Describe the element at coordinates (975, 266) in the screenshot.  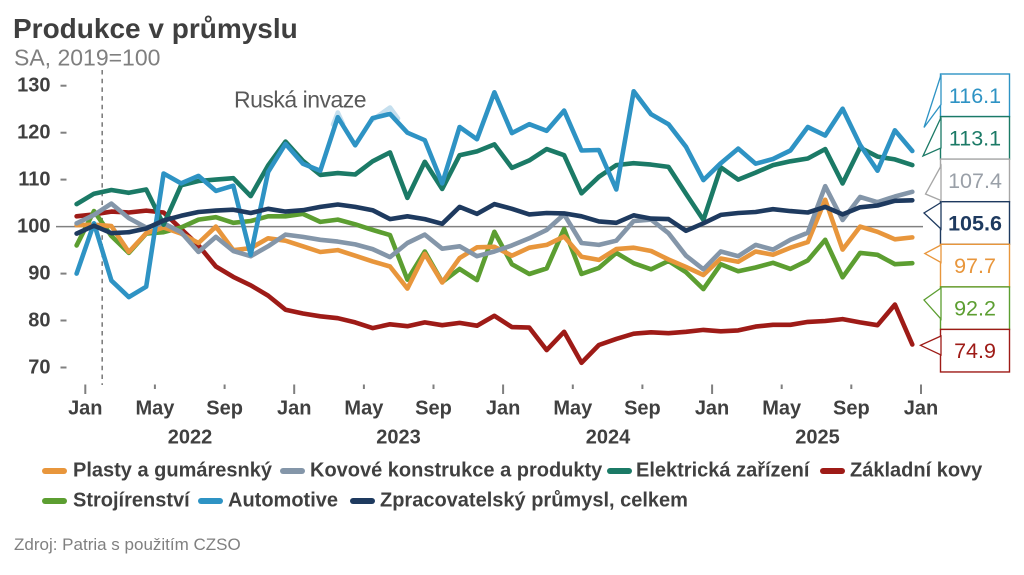
I see `svg-text: 97.7` at that location.